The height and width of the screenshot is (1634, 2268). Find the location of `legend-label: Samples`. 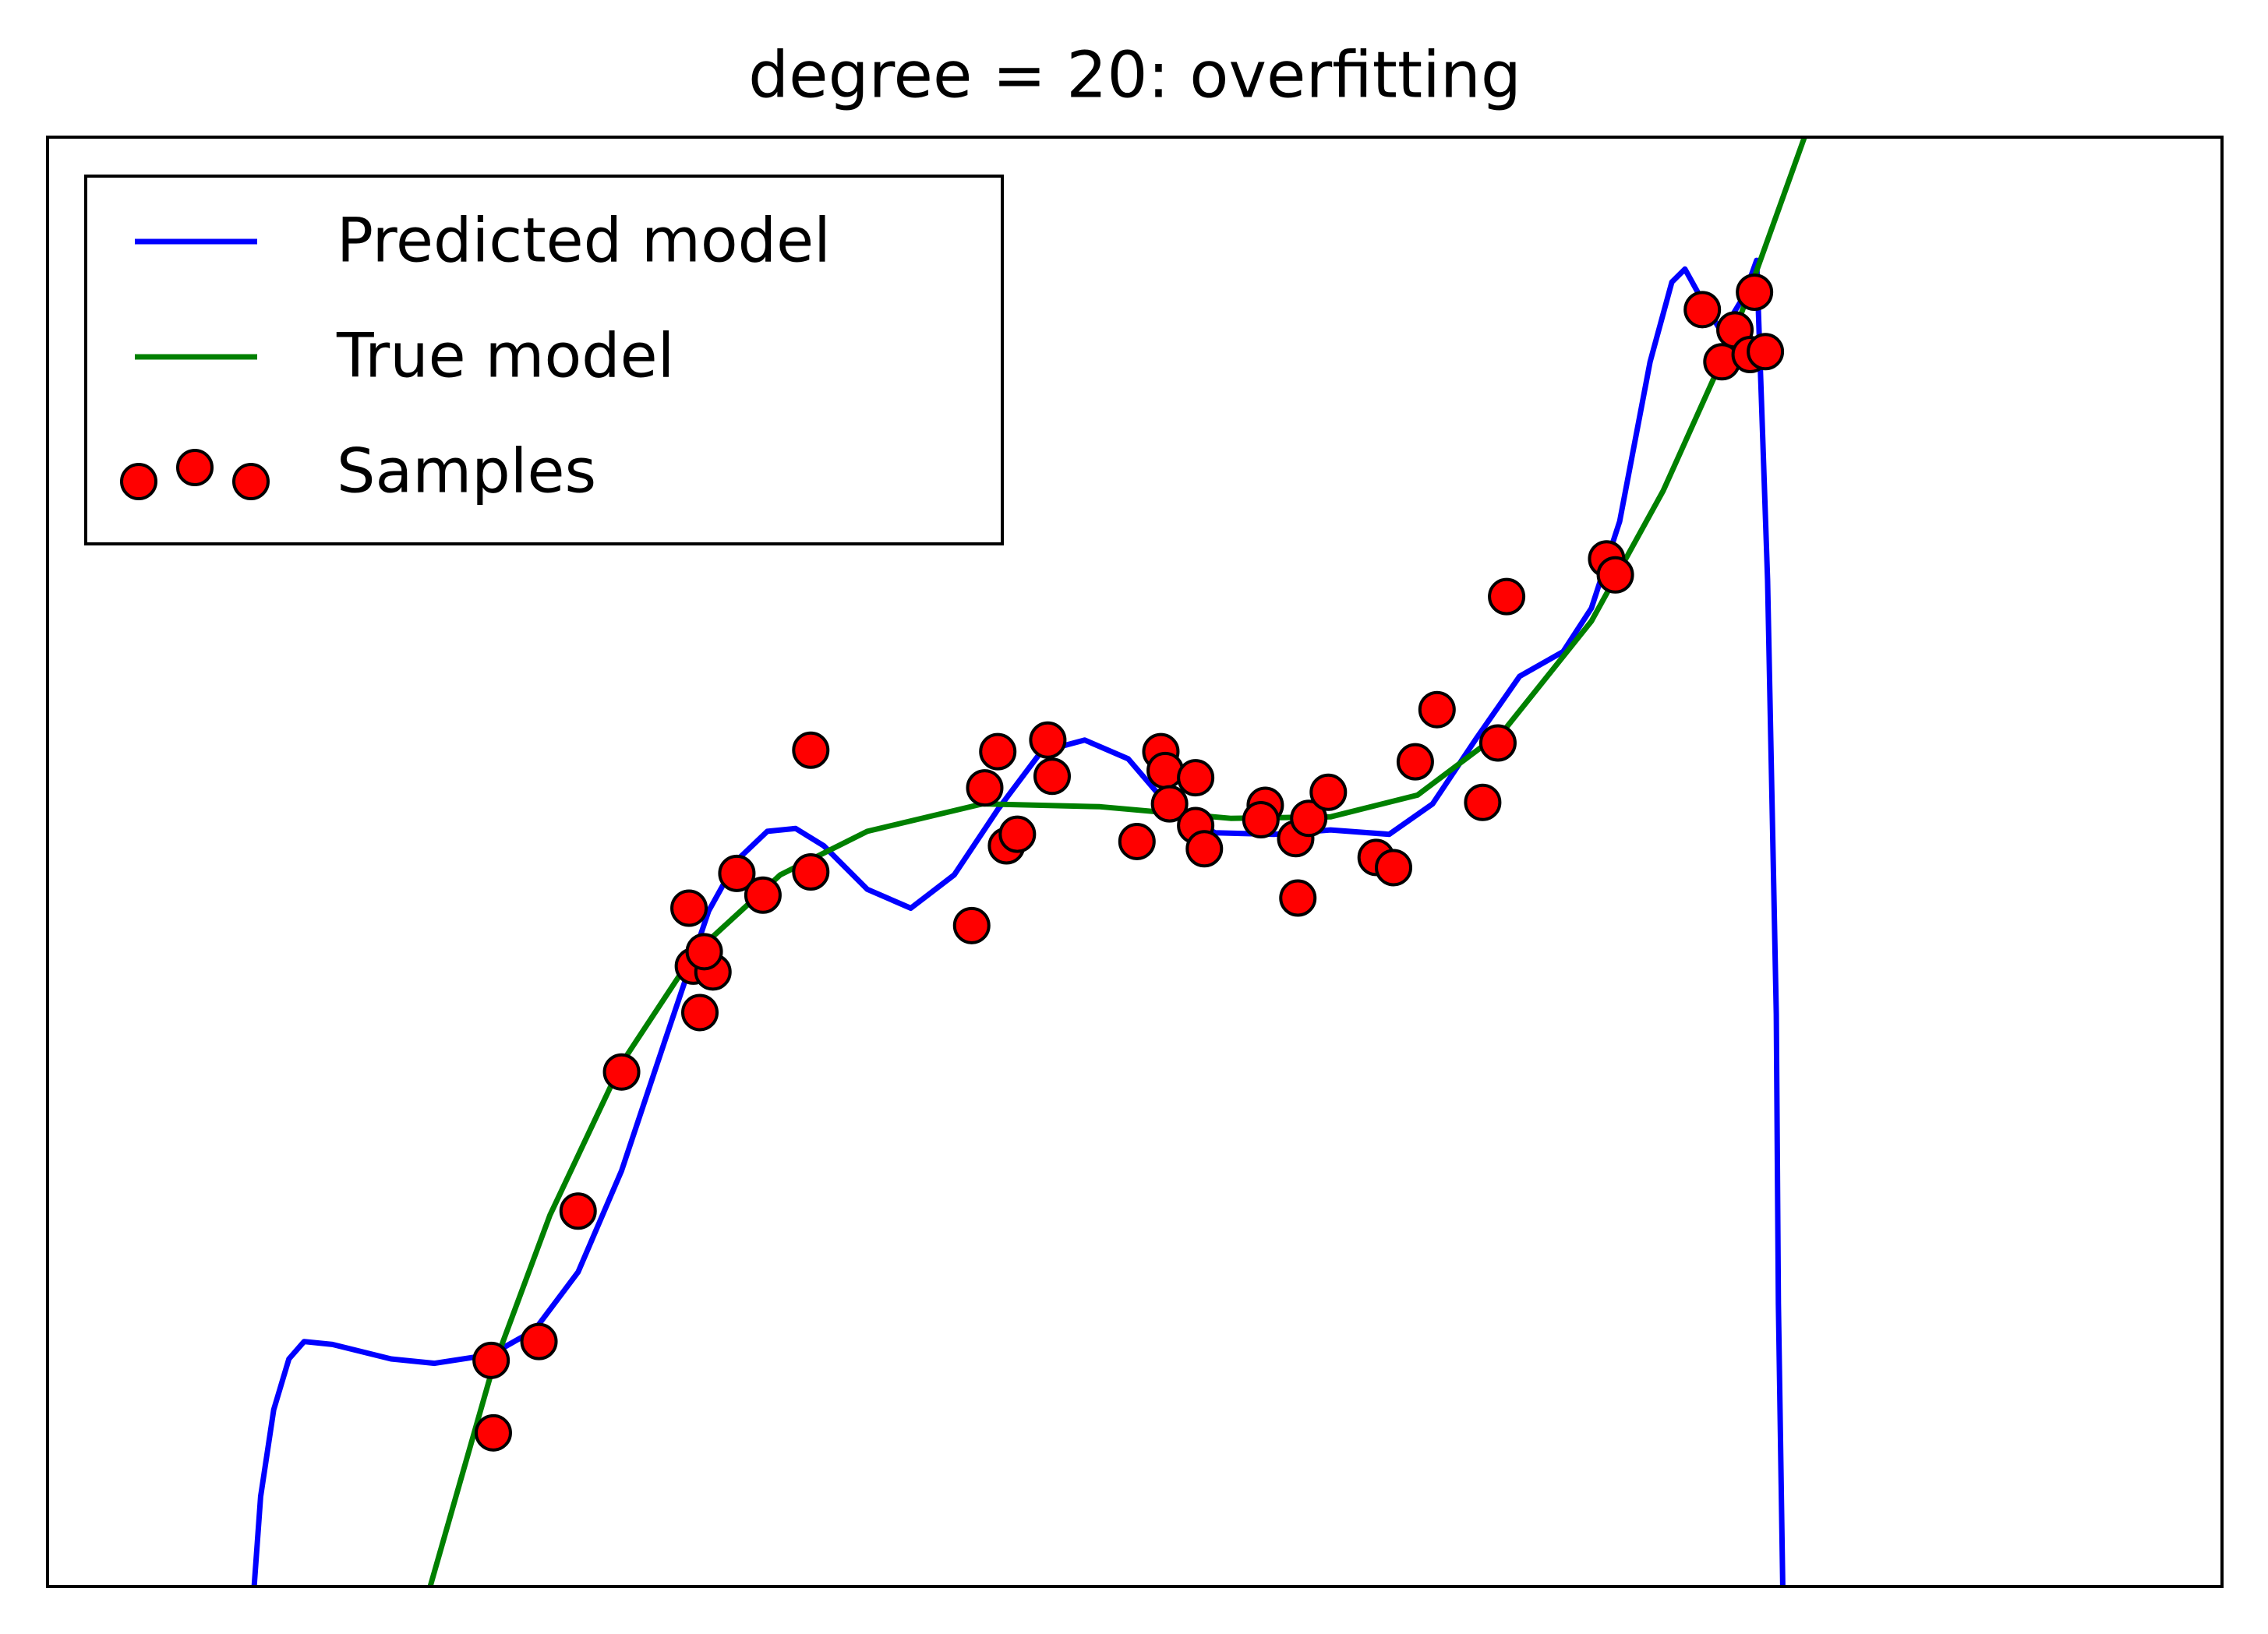

legend-label: Samples is located at coordinates (466, 471).